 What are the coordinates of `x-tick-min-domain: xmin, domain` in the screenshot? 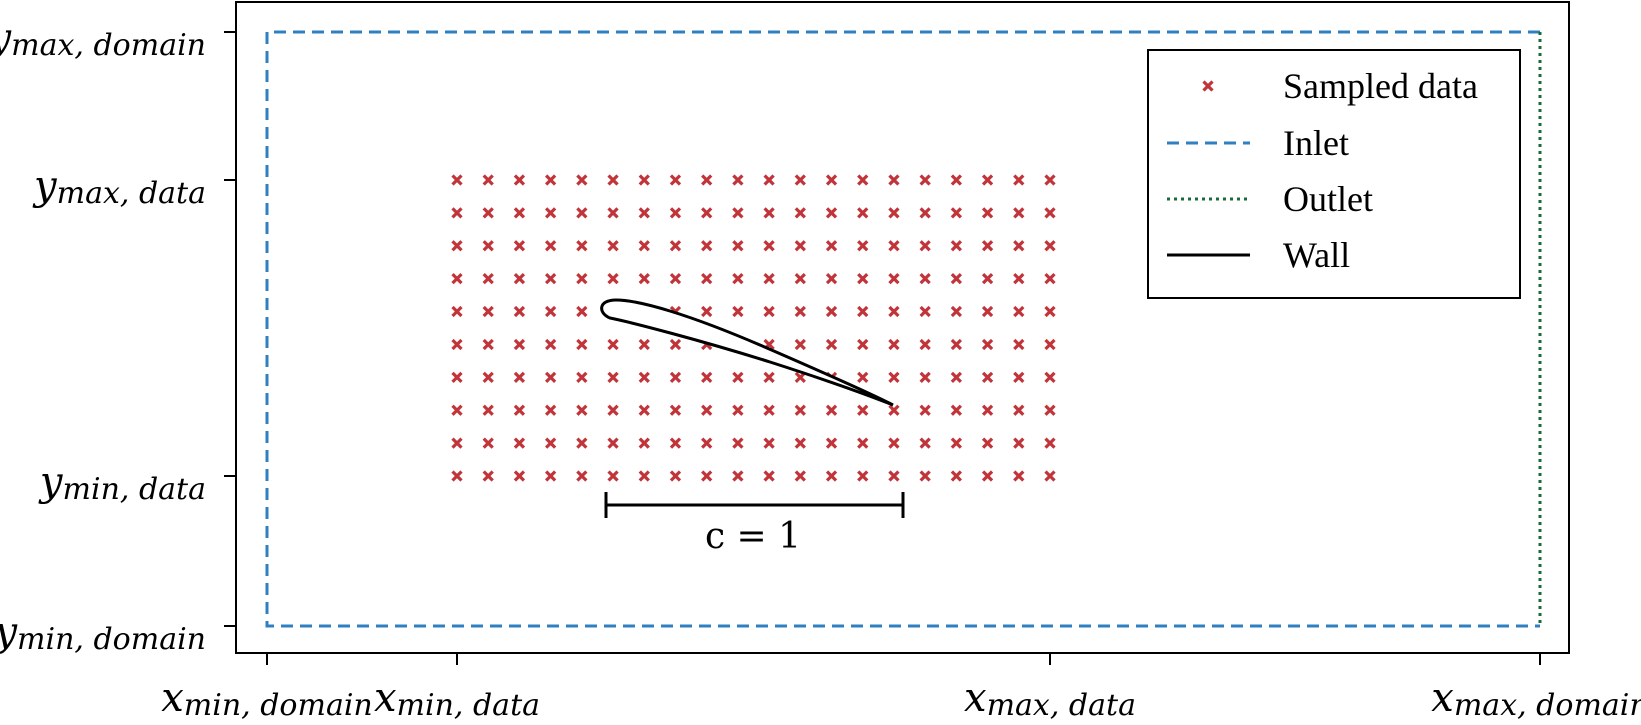 It's located at (267, 699).